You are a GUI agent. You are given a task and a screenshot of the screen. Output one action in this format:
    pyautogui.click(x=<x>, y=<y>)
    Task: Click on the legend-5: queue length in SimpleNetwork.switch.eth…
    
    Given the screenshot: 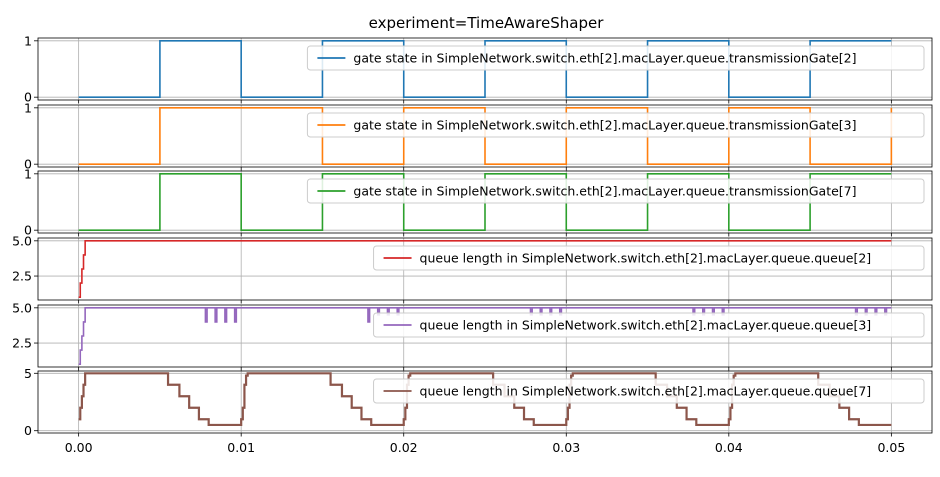 What is the action you would take?
    pyautogui.click(x=649, y=325)
    